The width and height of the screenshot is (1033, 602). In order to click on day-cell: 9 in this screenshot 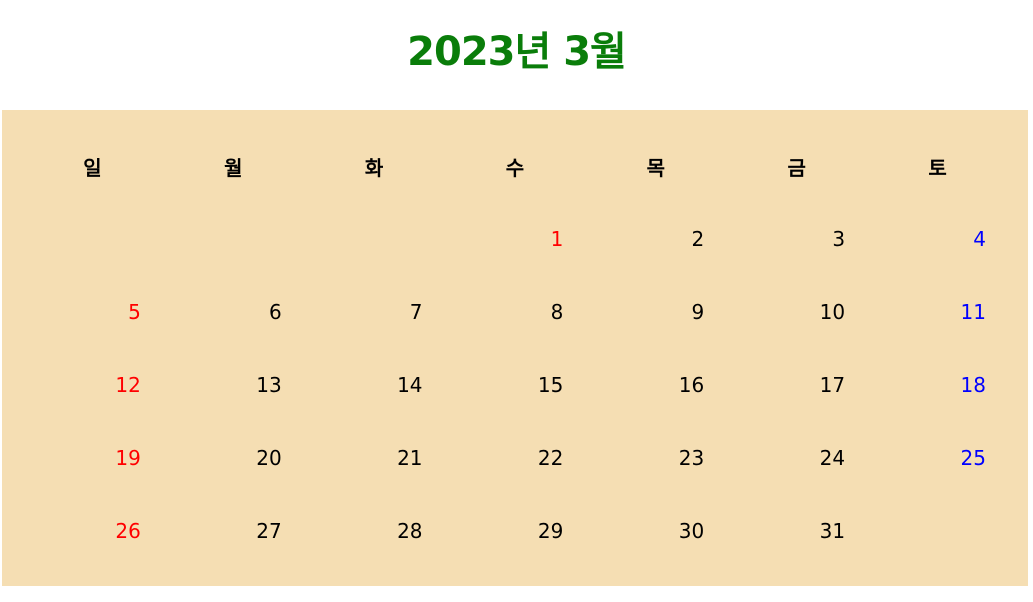, I will do `click(698, 311)`.